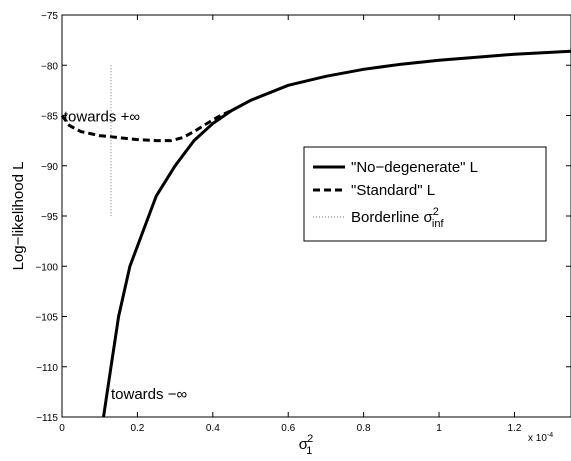  What do you see at coordinates (439, 428) in the screenshot?
I see `x-tick-label: 1` at bounding box center [439, 428].